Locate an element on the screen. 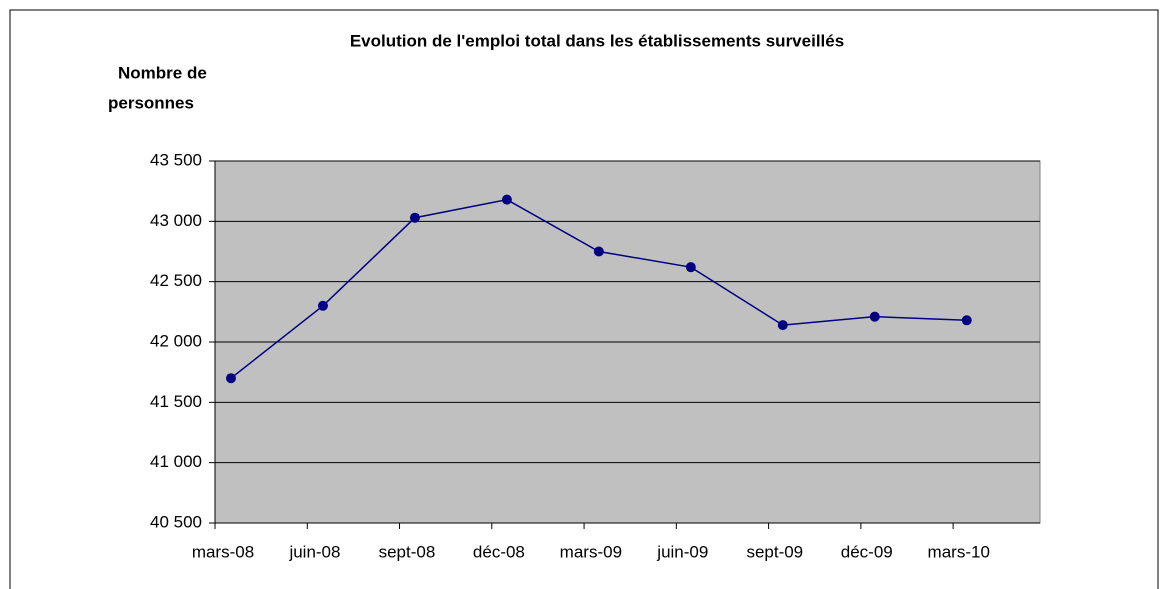  x-tick-label: déc-09 is located at coordinates (867, 551).